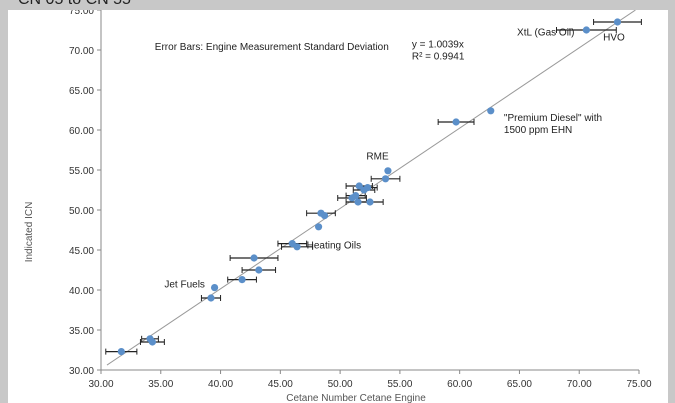 The image size is (675, 403). I want to click on x-tick-label: 55.00, so click(399, 384).